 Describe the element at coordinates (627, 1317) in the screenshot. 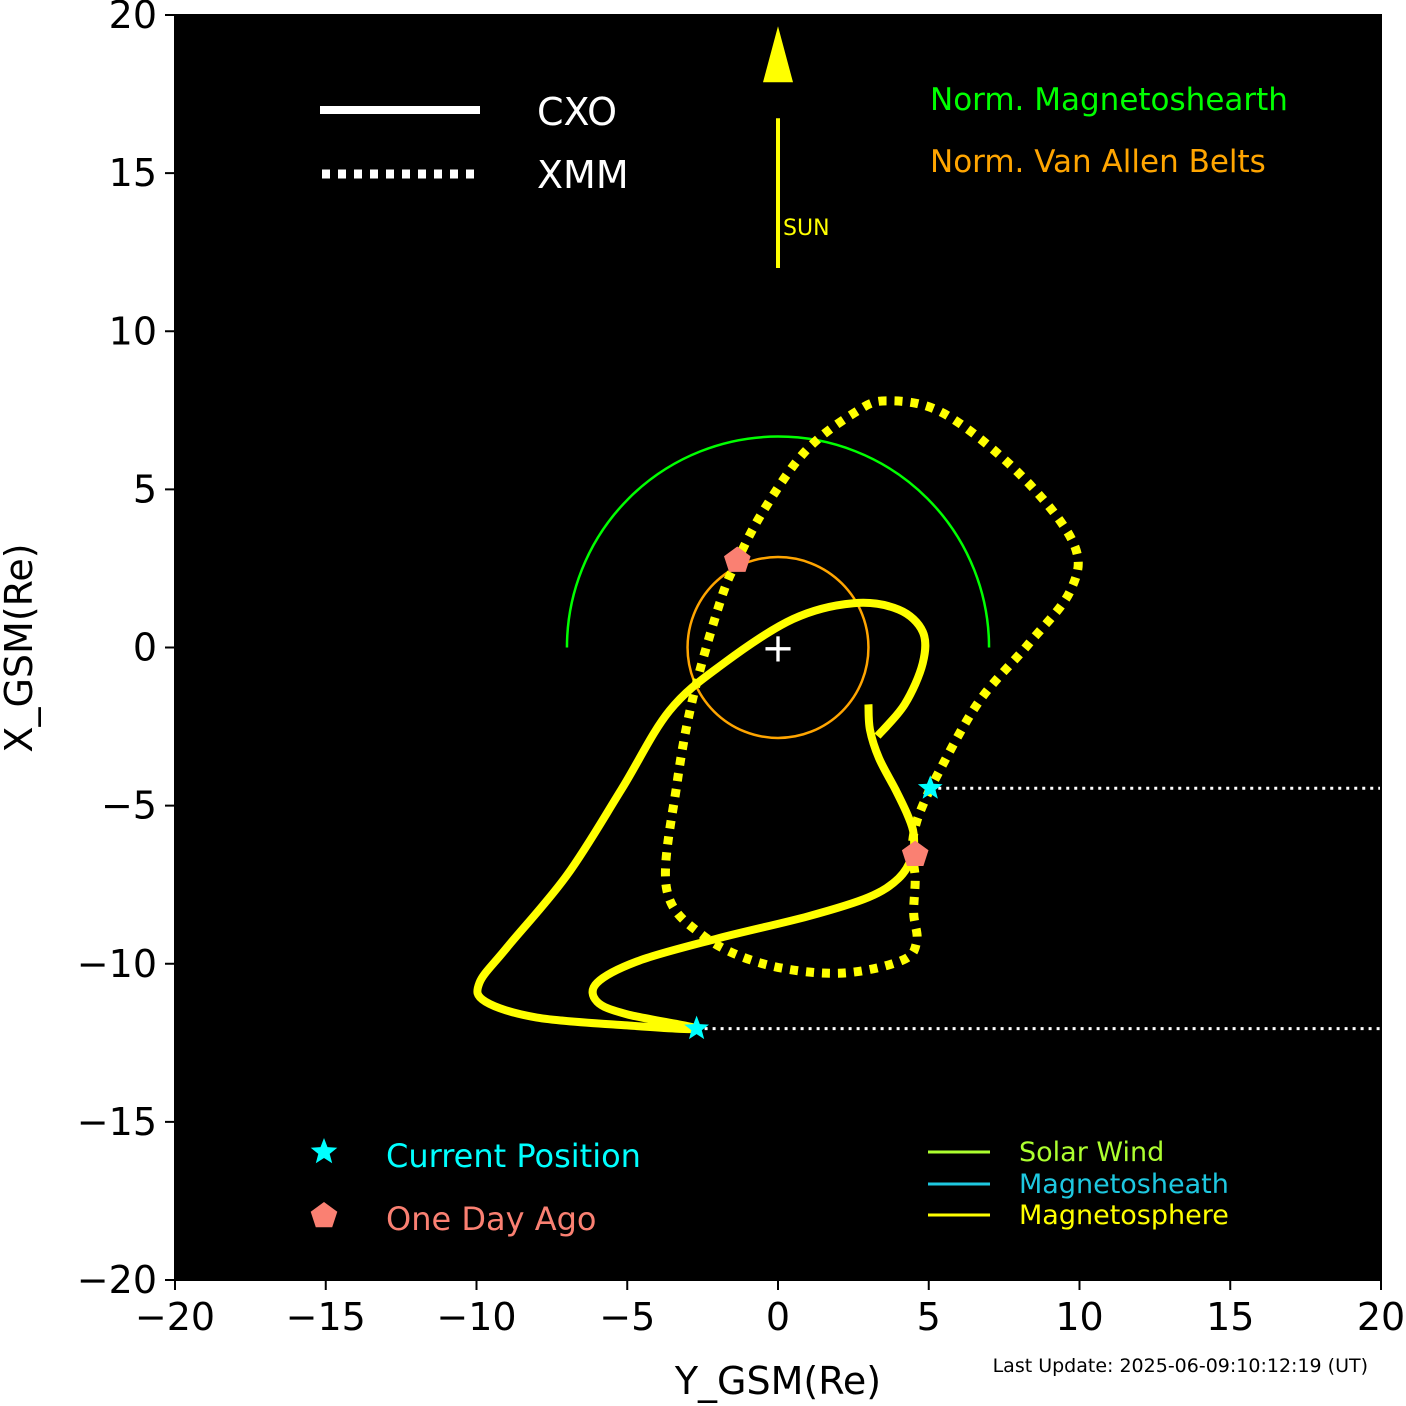

I see `x-tick-label: −5` at that location.